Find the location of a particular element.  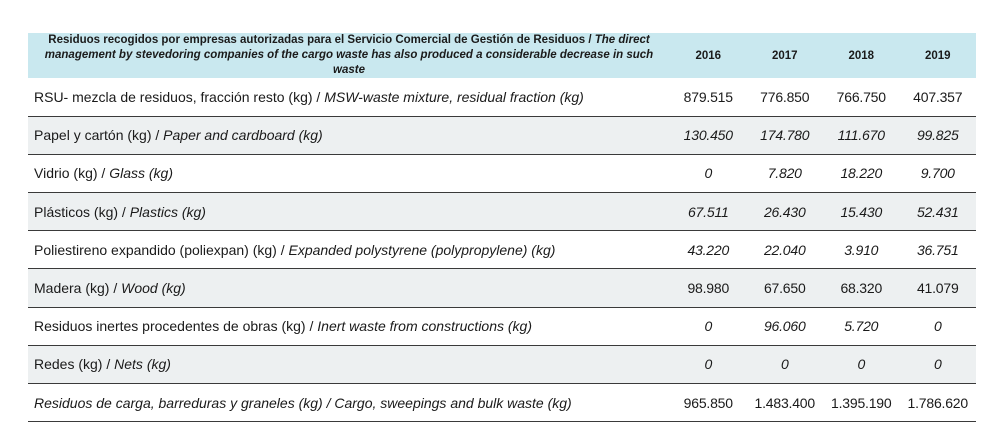

cell-2019: 407.357 is located at coordinates (938, 96).